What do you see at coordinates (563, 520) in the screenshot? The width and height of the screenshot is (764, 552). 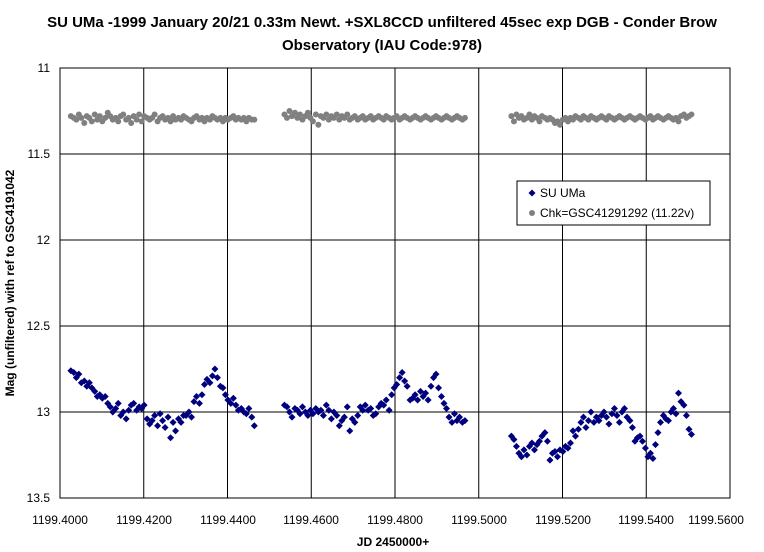 I see `x-tick-label: 1199.5200` at bounding box center [563, 520].